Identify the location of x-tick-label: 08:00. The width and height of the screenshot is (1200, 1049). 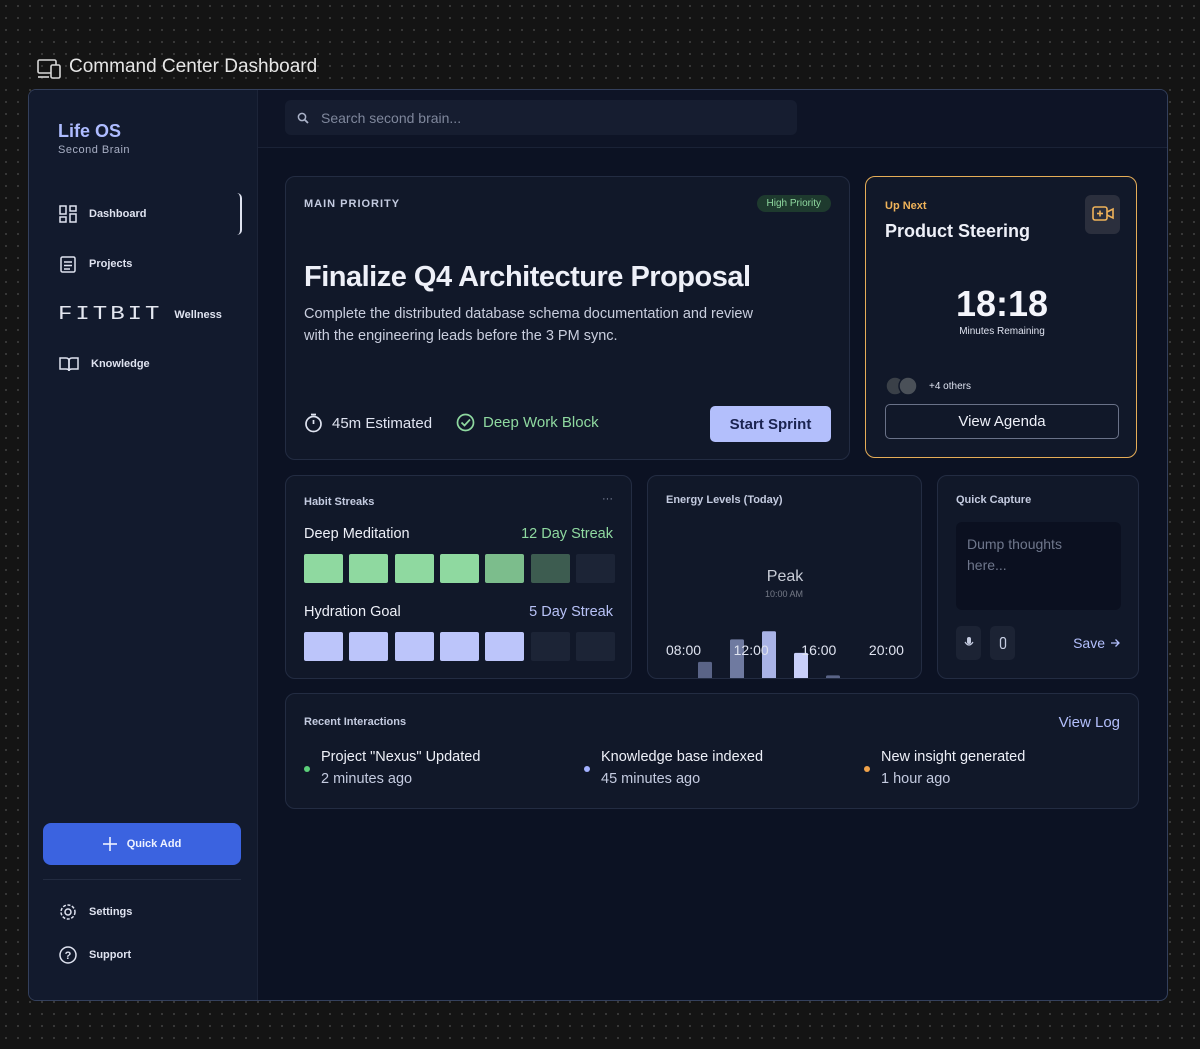
(684, 650).